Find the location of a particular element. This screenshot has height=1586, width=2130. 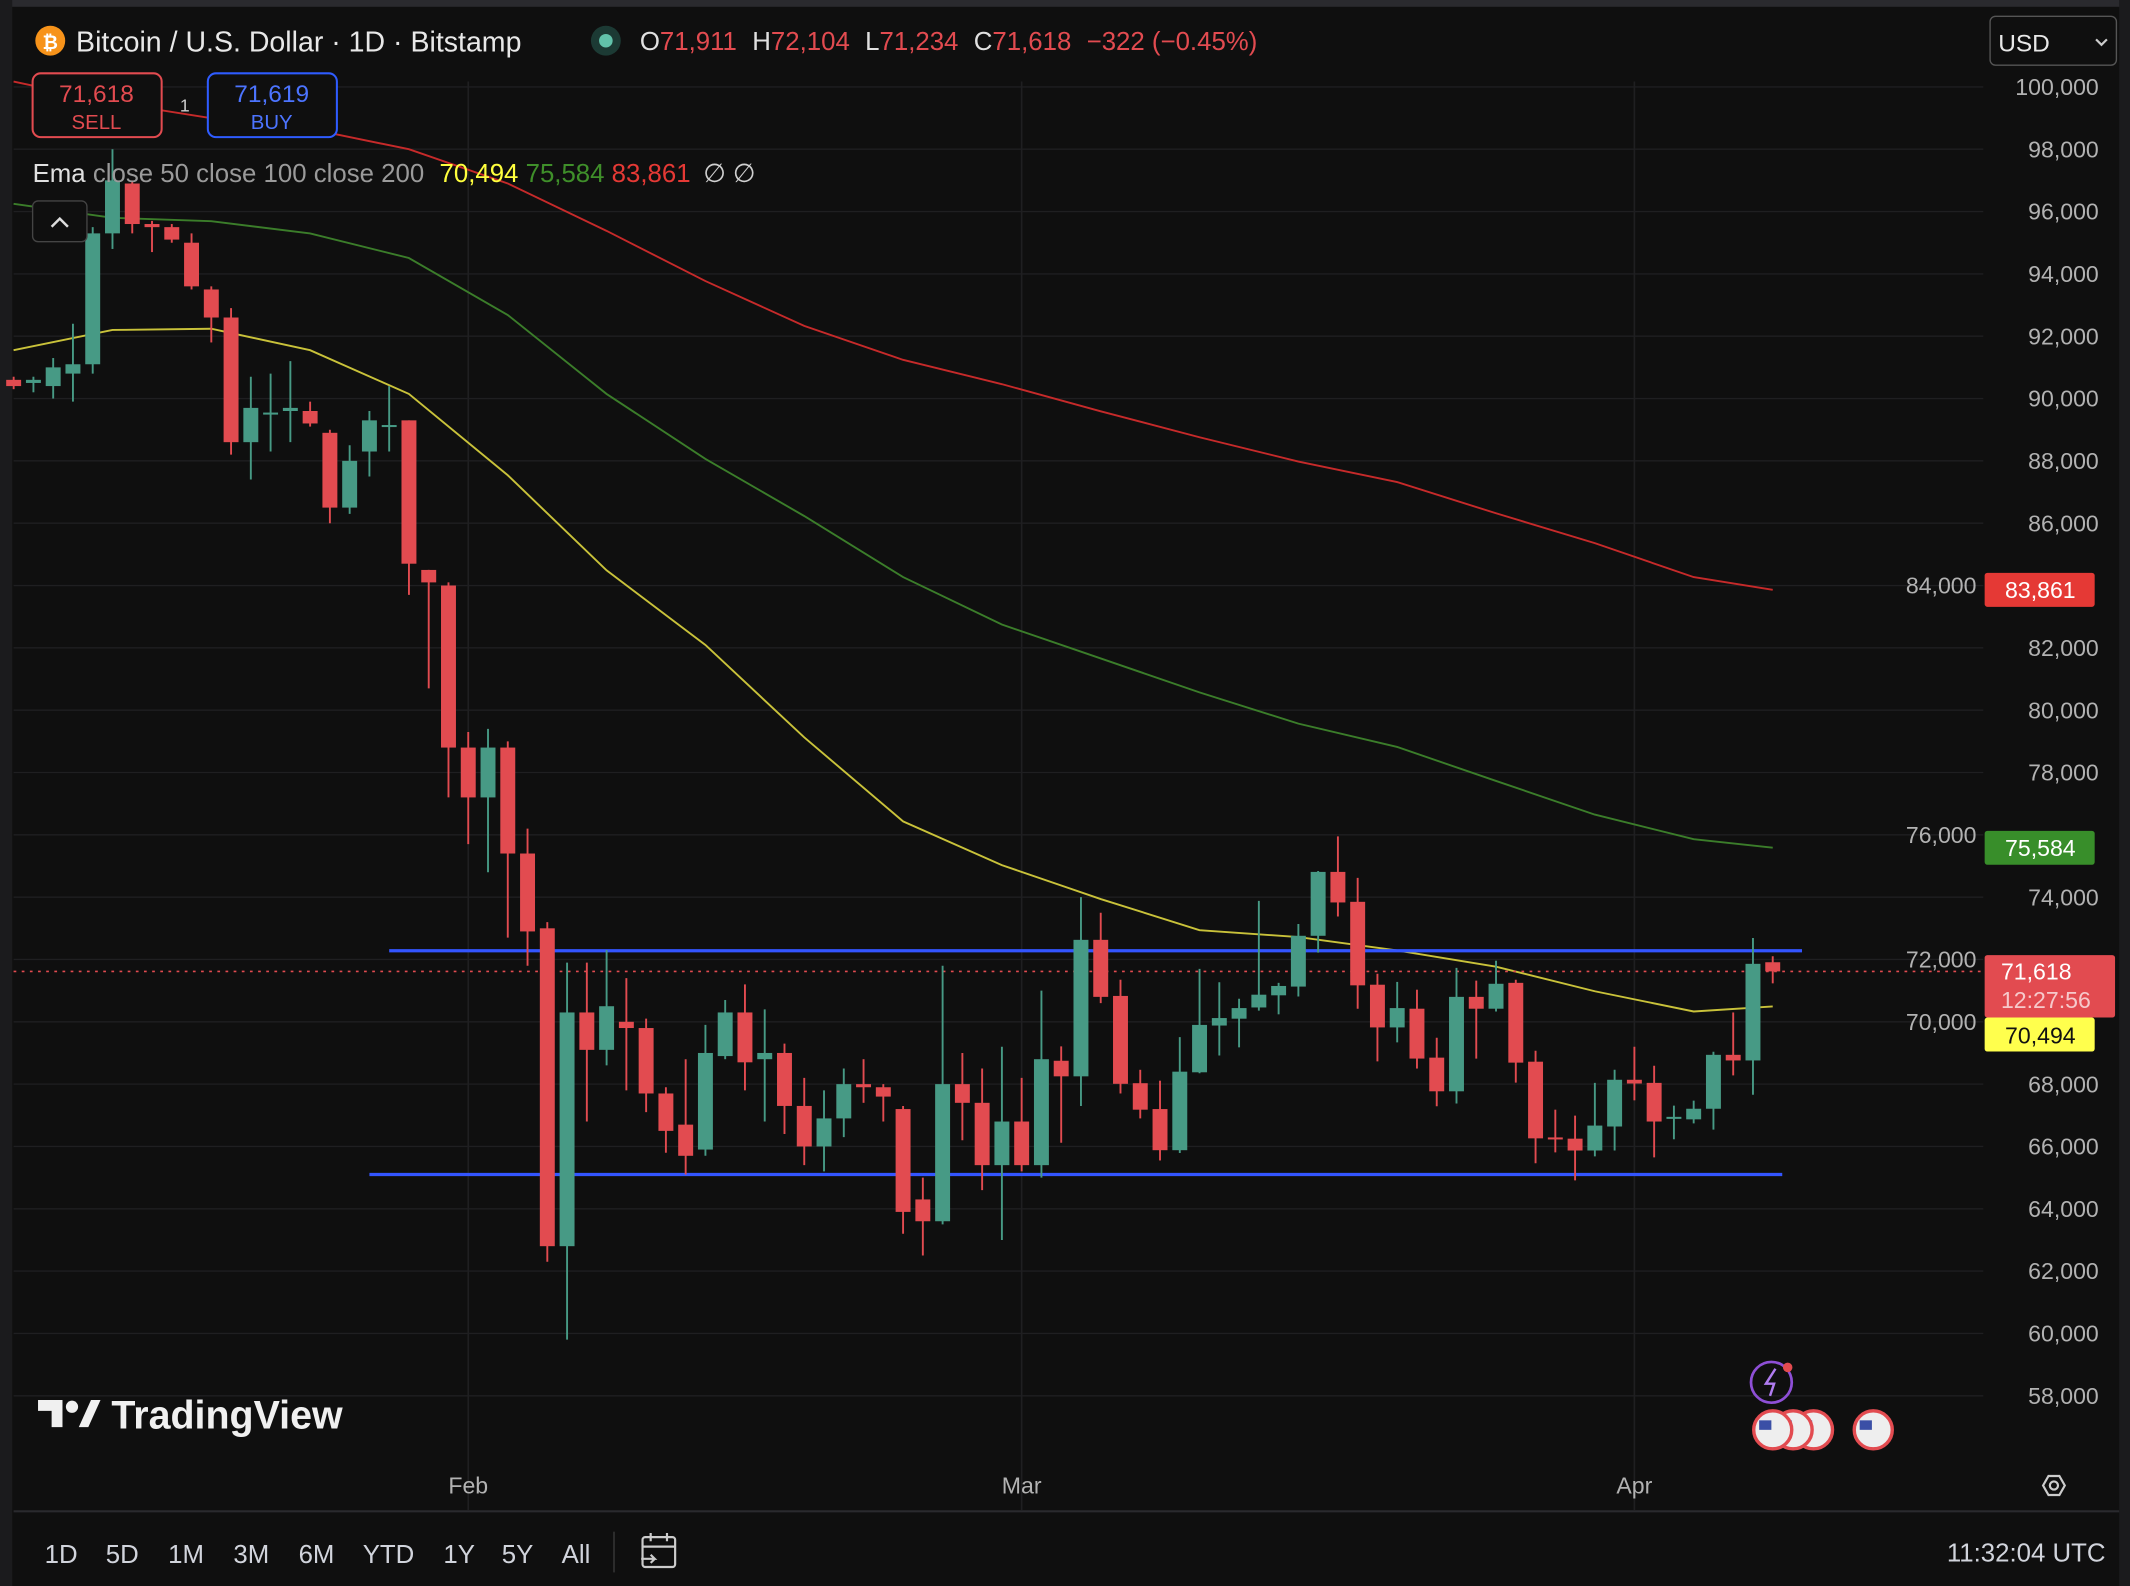

timeframe-ytd: YTD is located at coordinates (389, 1555).